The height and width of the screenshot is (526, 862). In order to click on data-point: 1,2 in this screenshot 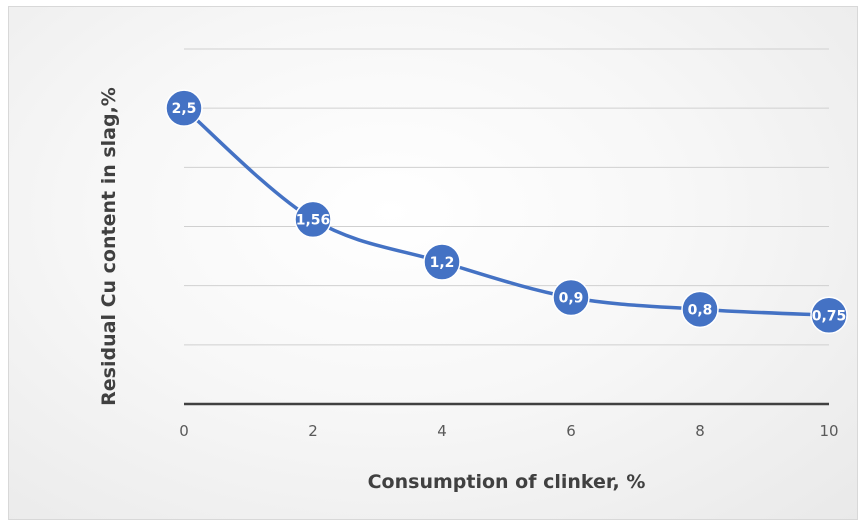, I will do `click(442, 262)`.